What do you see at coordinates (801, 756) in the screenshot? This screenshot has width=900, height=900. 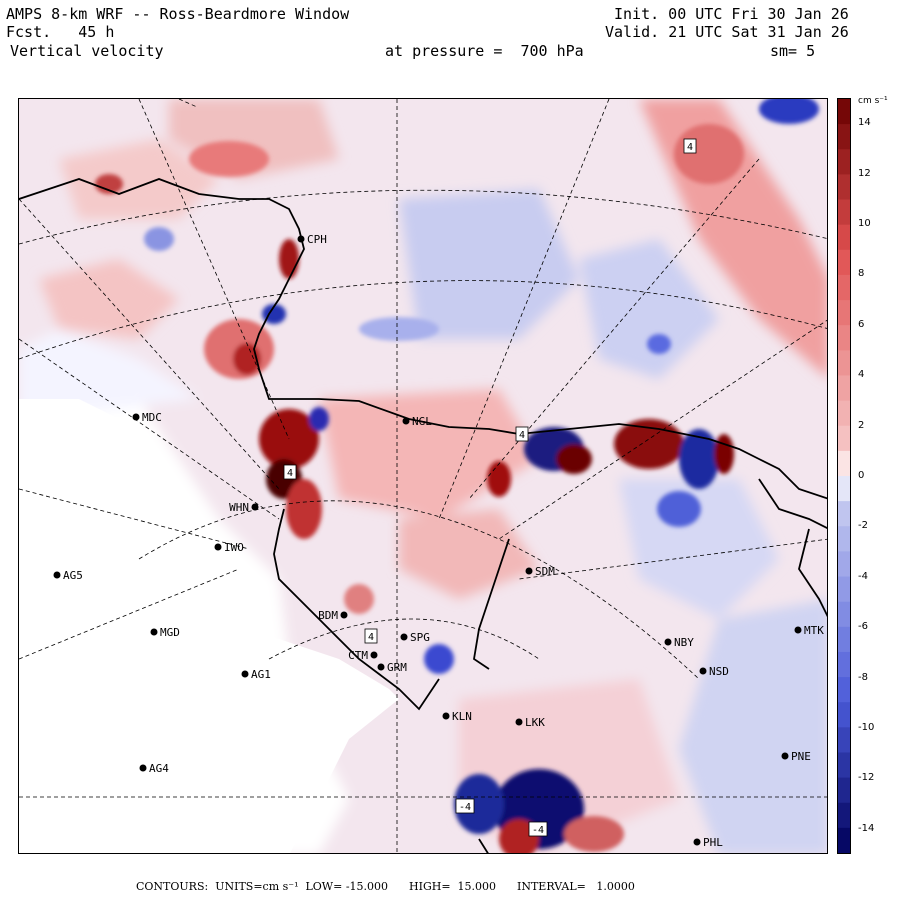 I see `station-label: PNE` at bounding box center [801, 756].